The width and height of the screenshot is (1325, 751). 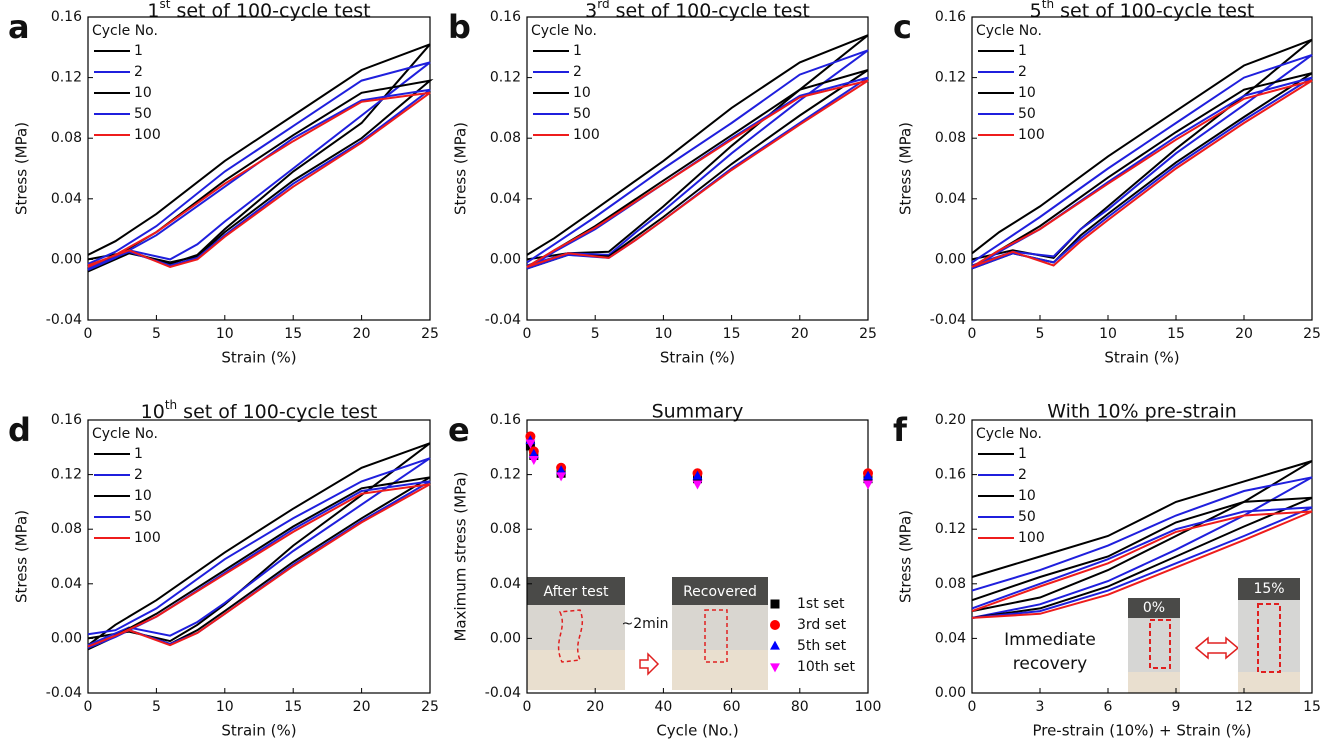 I want to click on panel-letter: d, so click(x=19, y=430).